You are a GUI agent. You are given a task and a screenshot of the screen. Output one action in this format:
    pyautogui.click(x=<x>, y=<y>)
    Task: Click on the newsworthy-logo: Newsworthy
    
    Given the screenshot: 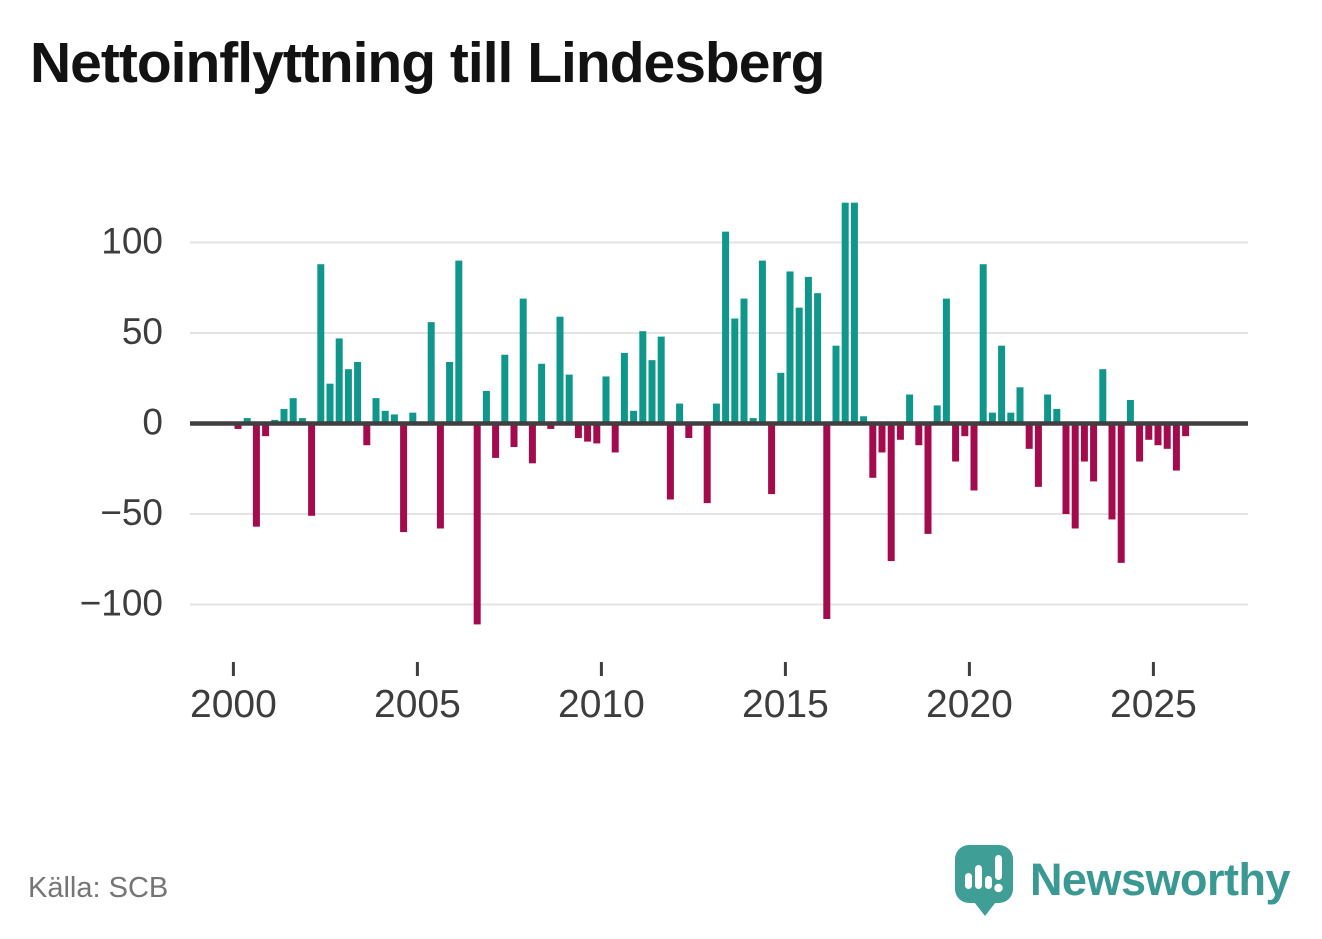 What is the action you would take?
    pyautogui.click(x=1121, y=880)
    